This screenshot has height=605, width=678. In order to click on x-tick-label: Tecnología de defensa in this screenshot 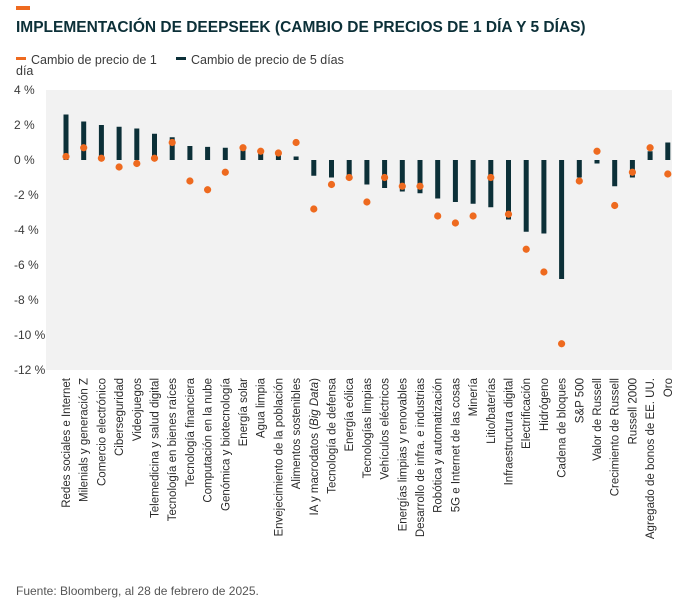, I will do `click(333, 435)`.